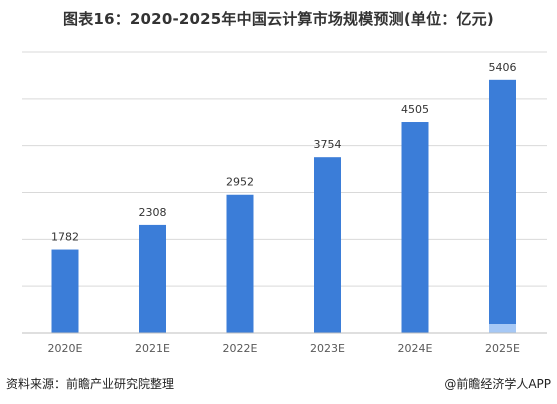  I want to click on source-note: 资料来源：前瞻产业研究院整理, so click(90, 384).